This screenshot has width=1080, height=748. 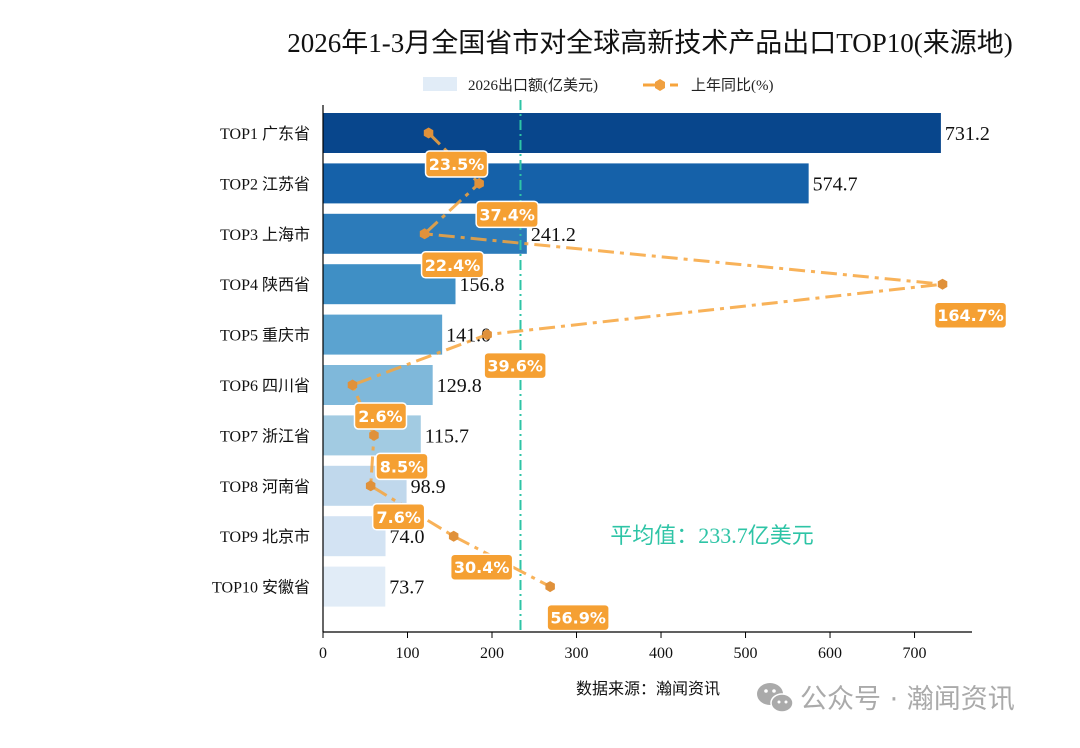 What do you see at coordinates (492, 653) in the screenshot?
I see `x-tick-label: 200` at bounding box center [492, 653].